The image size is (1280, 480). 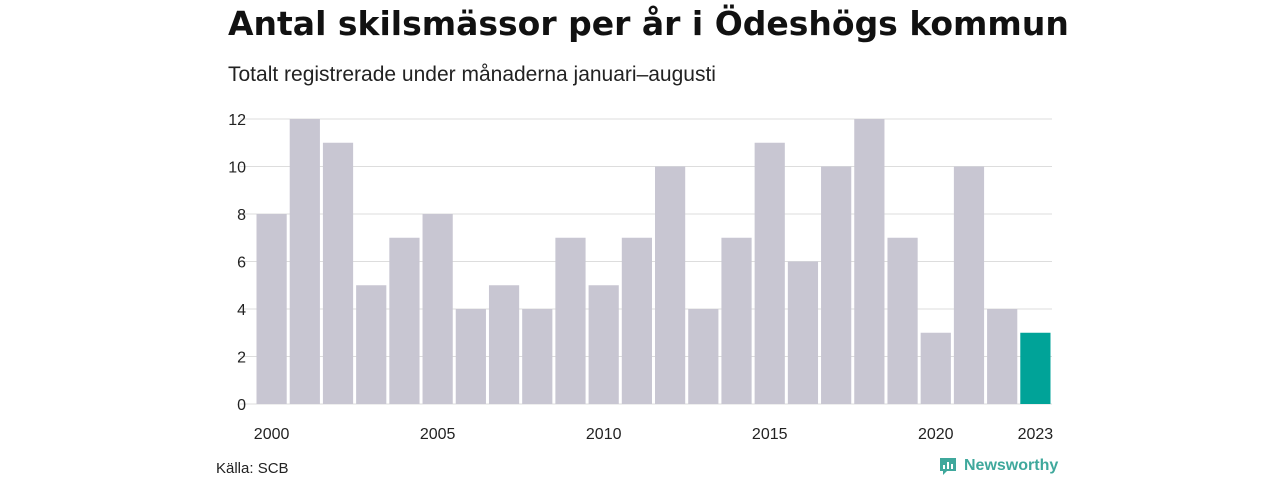 What do you see at coordinates (1011, 465) in the screenshot?
I see `brand-name: Newsworthy` at bounding box center [1011, 465].